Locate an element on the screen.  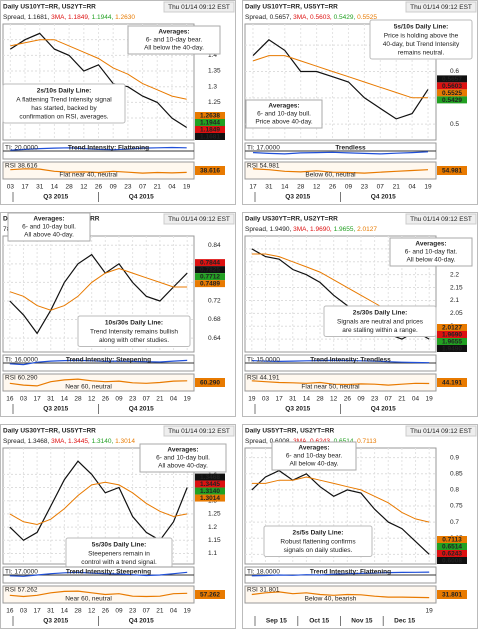
annotation-text: along with other studies. is located at coordinates (134, 340).